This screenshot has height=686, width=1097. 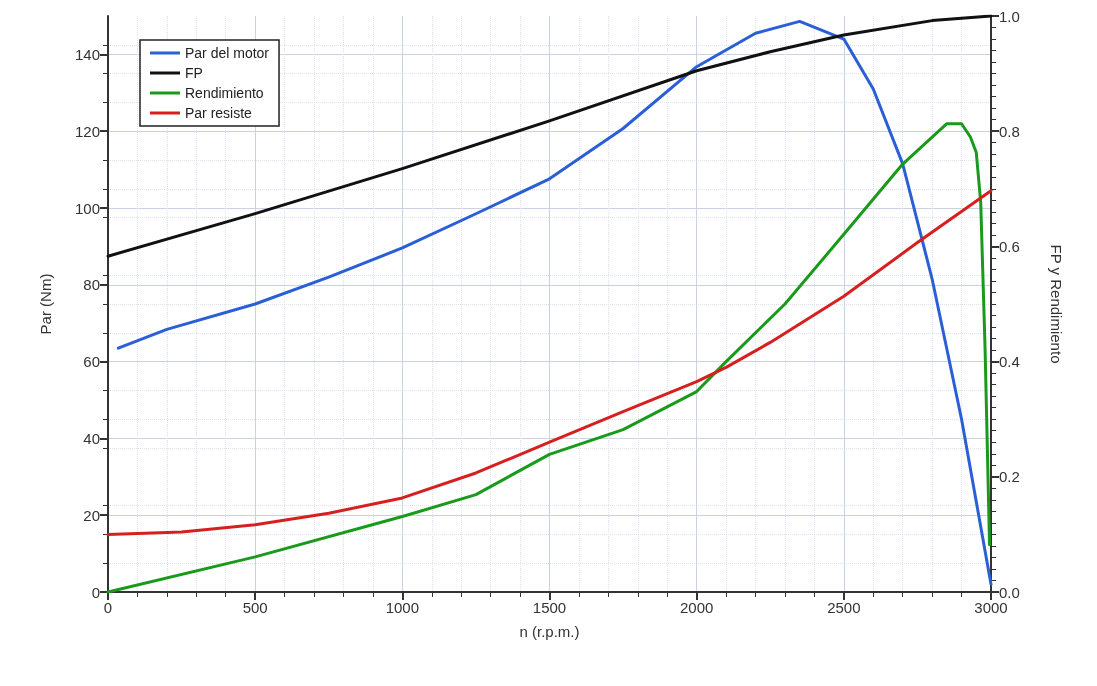 What do you see at coordinates (227, 53) in the screenshot?
I see `legend-label: Par del motor` at bounding box center [227, 53].